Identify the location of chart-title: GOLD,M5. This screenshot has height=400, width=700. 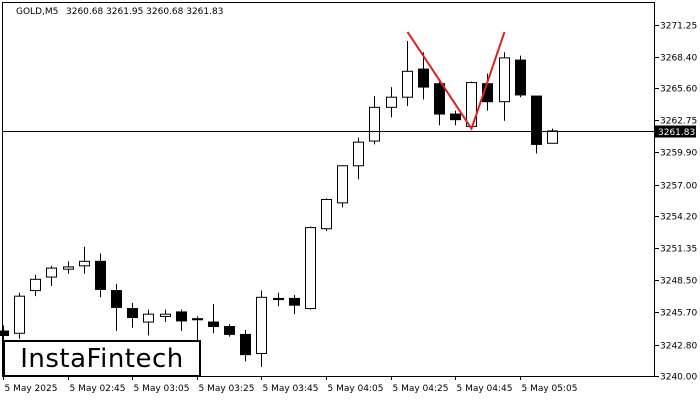
(37, 12).